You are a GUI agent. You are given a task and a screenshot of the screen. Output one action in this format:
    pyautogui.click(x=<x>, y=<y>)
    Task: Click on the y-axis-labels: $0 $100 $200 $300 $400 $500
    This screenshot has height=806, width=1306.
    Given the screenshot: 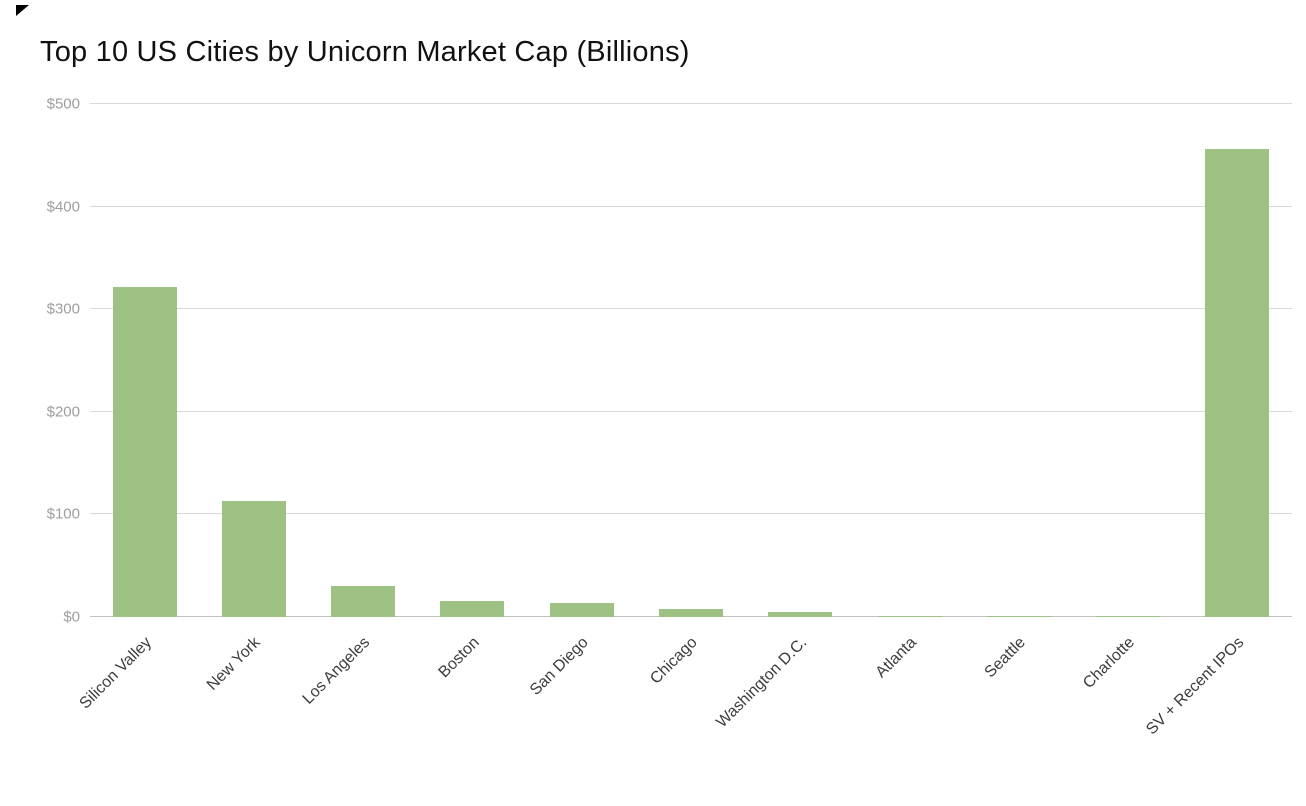 What is the action you would take?
    pyautogui.click(x=40, y=361)
    